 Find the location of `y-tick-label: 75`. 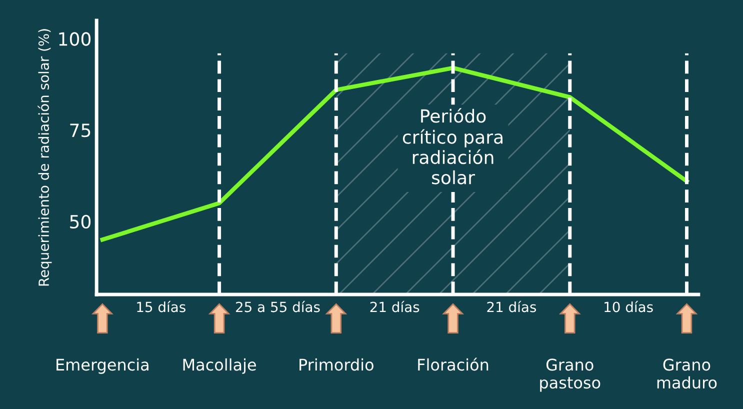

y-tick-label: 75 is located at coordinates (80, 131).